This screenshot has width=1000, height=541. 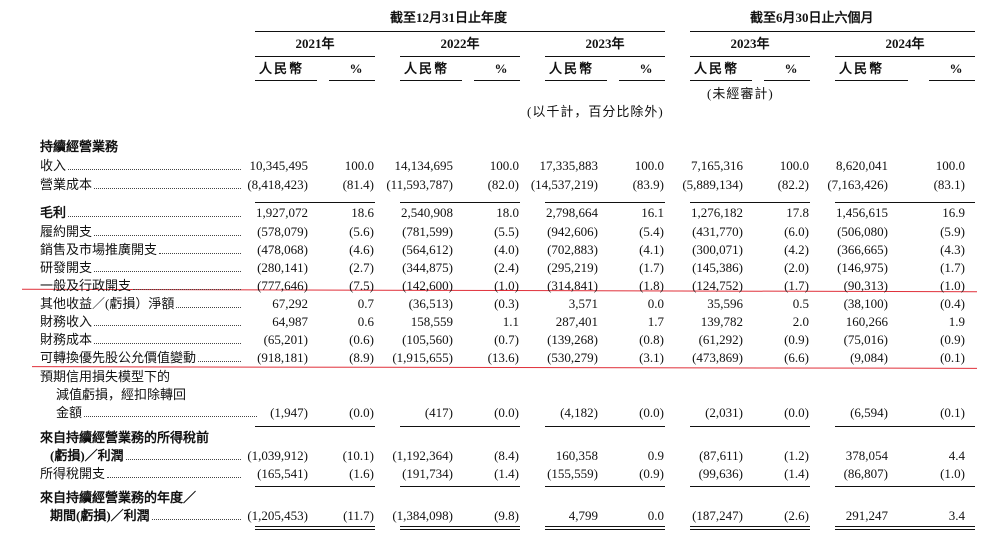 What do you see at coordinates (121, 395) in the screenshot?
I see `row-label: 減值虧損，經扣除轉回` at bounding box center [121, 395].